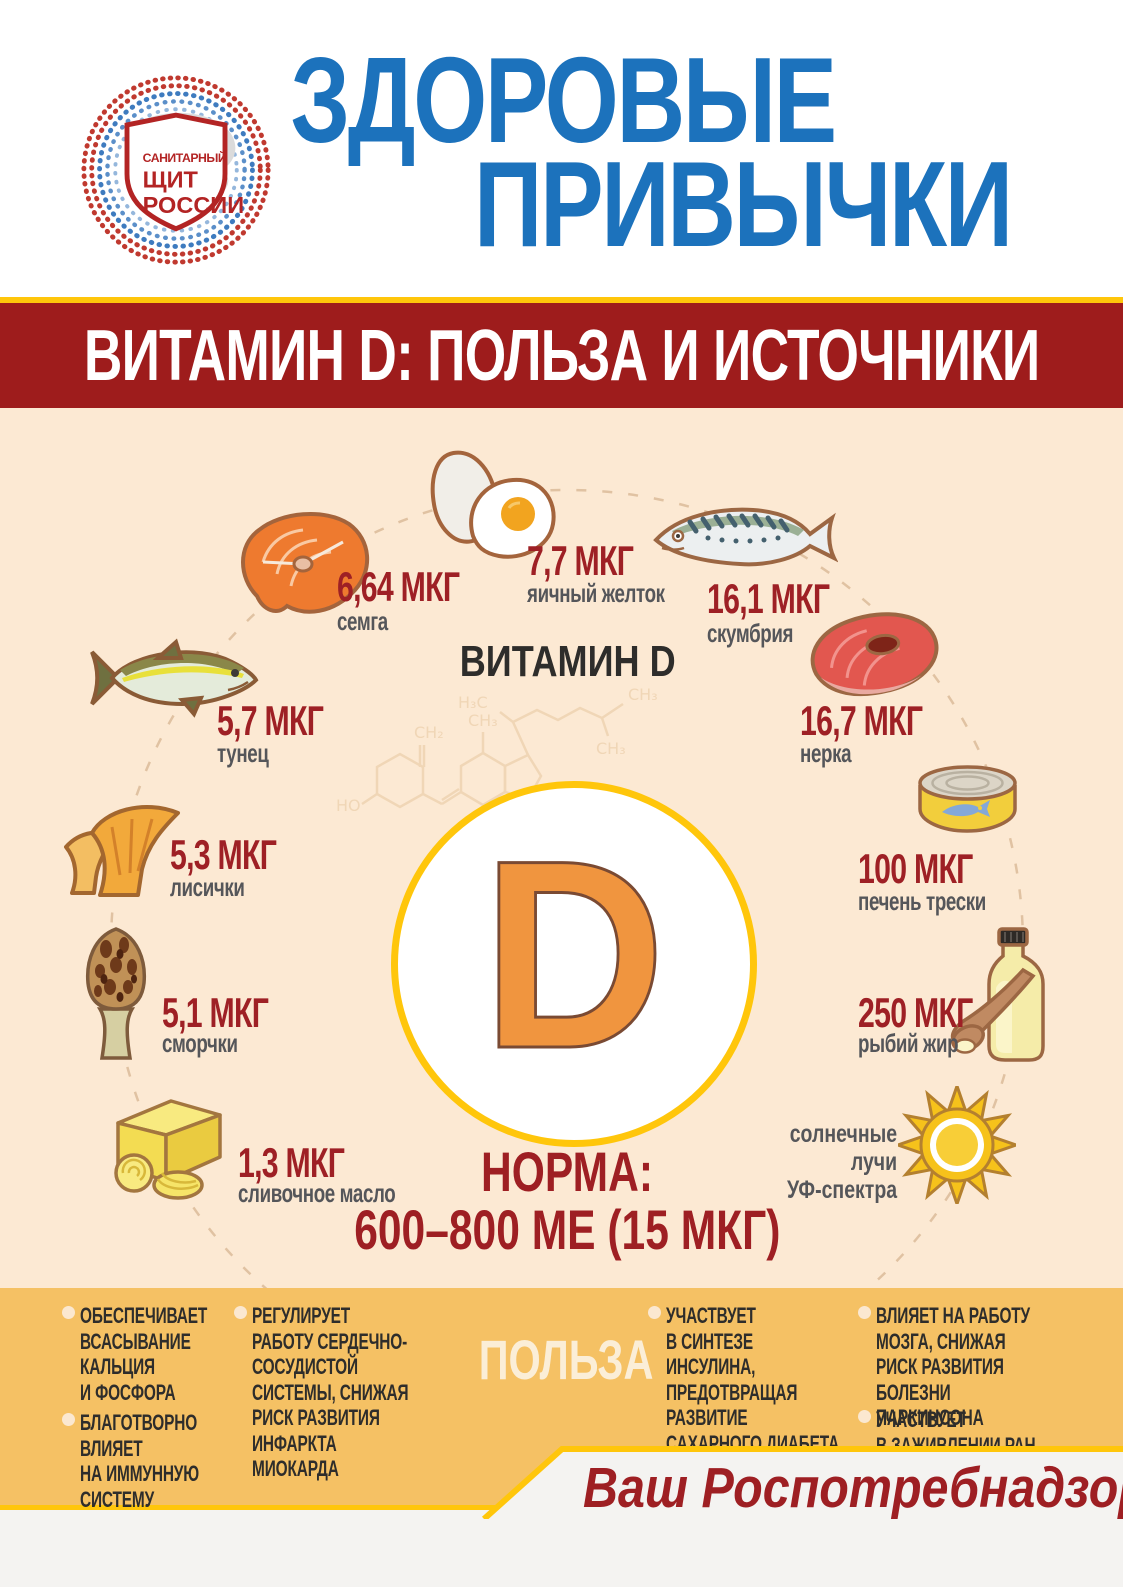  What do you see at coordinates (861, 720) in the screenshot?
I see `sockeye-amount: 16,7 МКГ` at bounding box center [861, 720].